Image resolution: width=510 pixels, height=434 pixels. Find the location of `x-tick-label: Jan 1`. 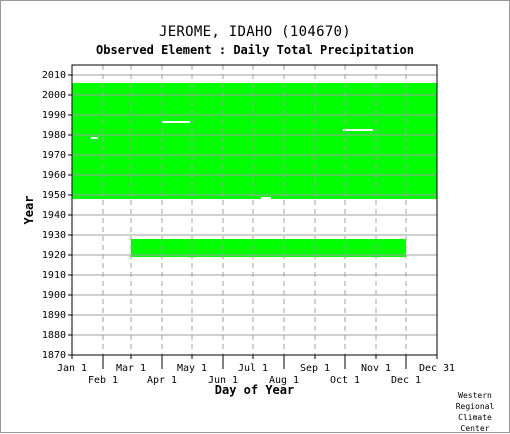

x-tick-label: Jan 1 is located at coordinates (72, 368).